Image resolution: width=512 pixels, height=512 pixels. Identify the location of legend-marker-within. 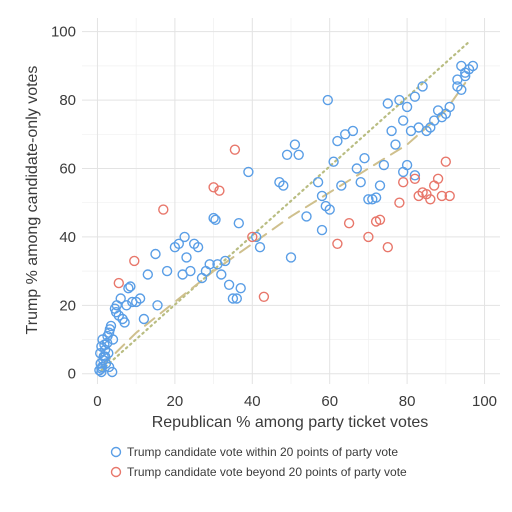
(116, 452).